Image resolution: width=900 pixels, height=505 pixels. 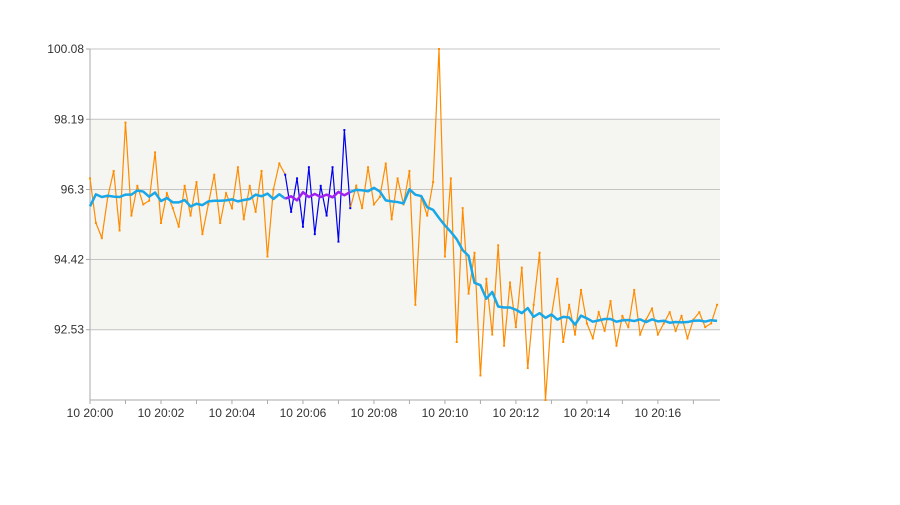 I want to click on x-tick-label: 10 20:16, so click(x=658, y=413).